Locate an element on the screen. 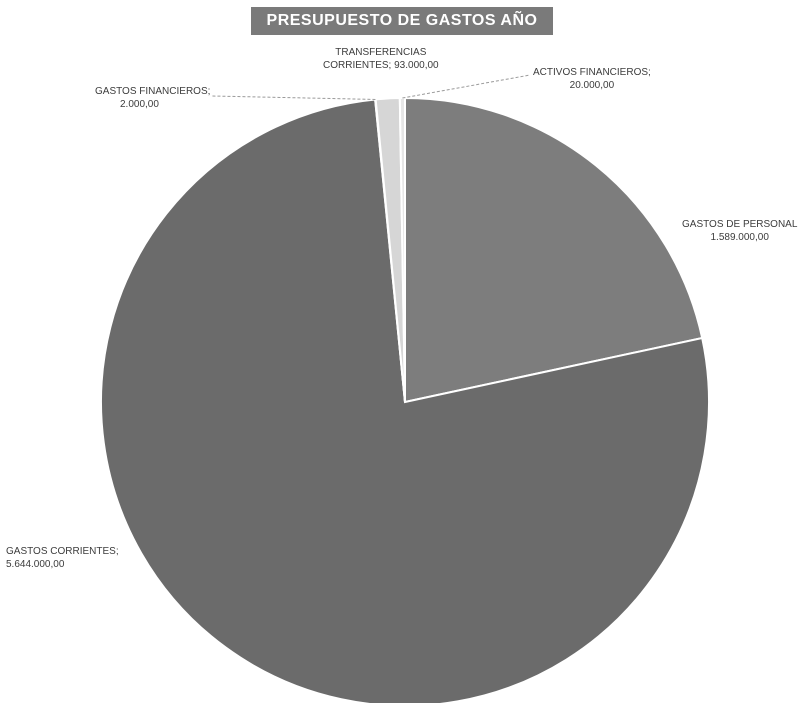  leader-line-activos-financieros is located at coordinates (466, 86).